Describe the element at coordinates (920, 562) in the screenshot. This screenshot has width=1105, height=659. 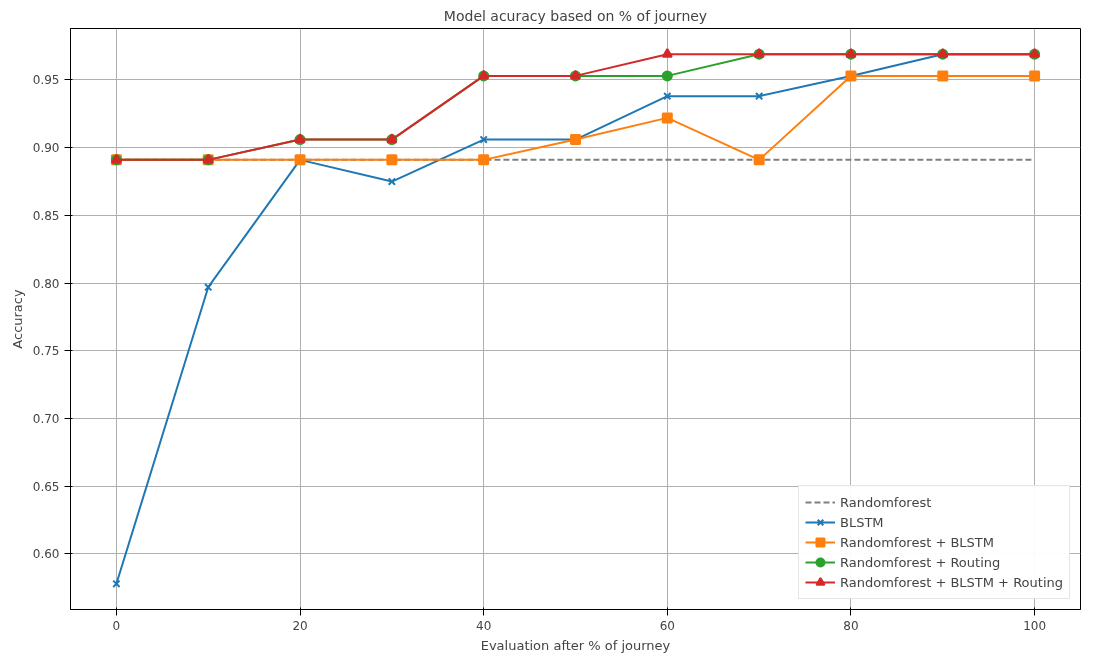
I see `legend-label: Randomforest + Routing` at that location.